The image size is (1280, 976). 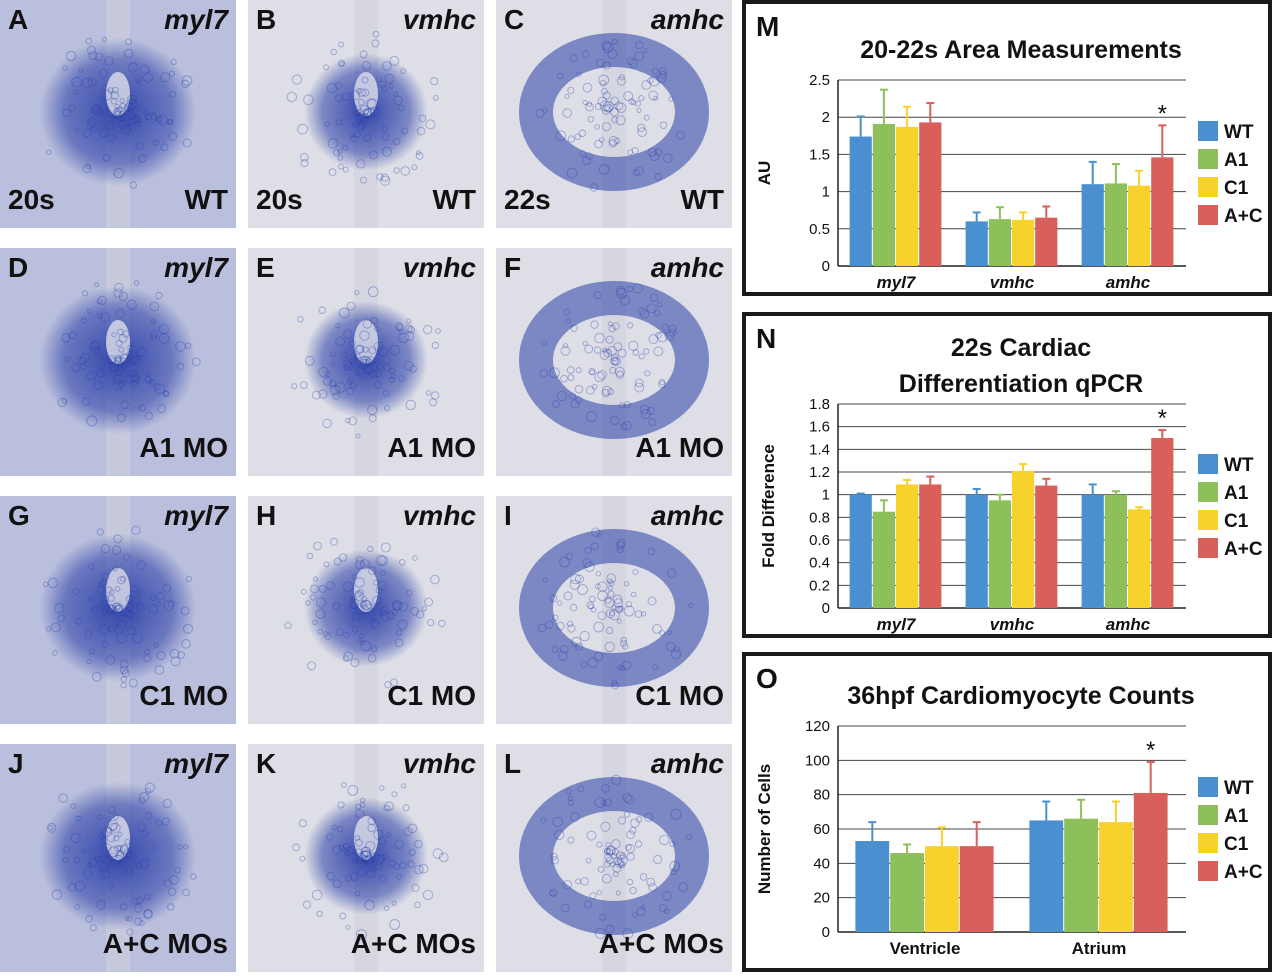 I want to click on bar-a1-myl7, so click(x=883, y=194).